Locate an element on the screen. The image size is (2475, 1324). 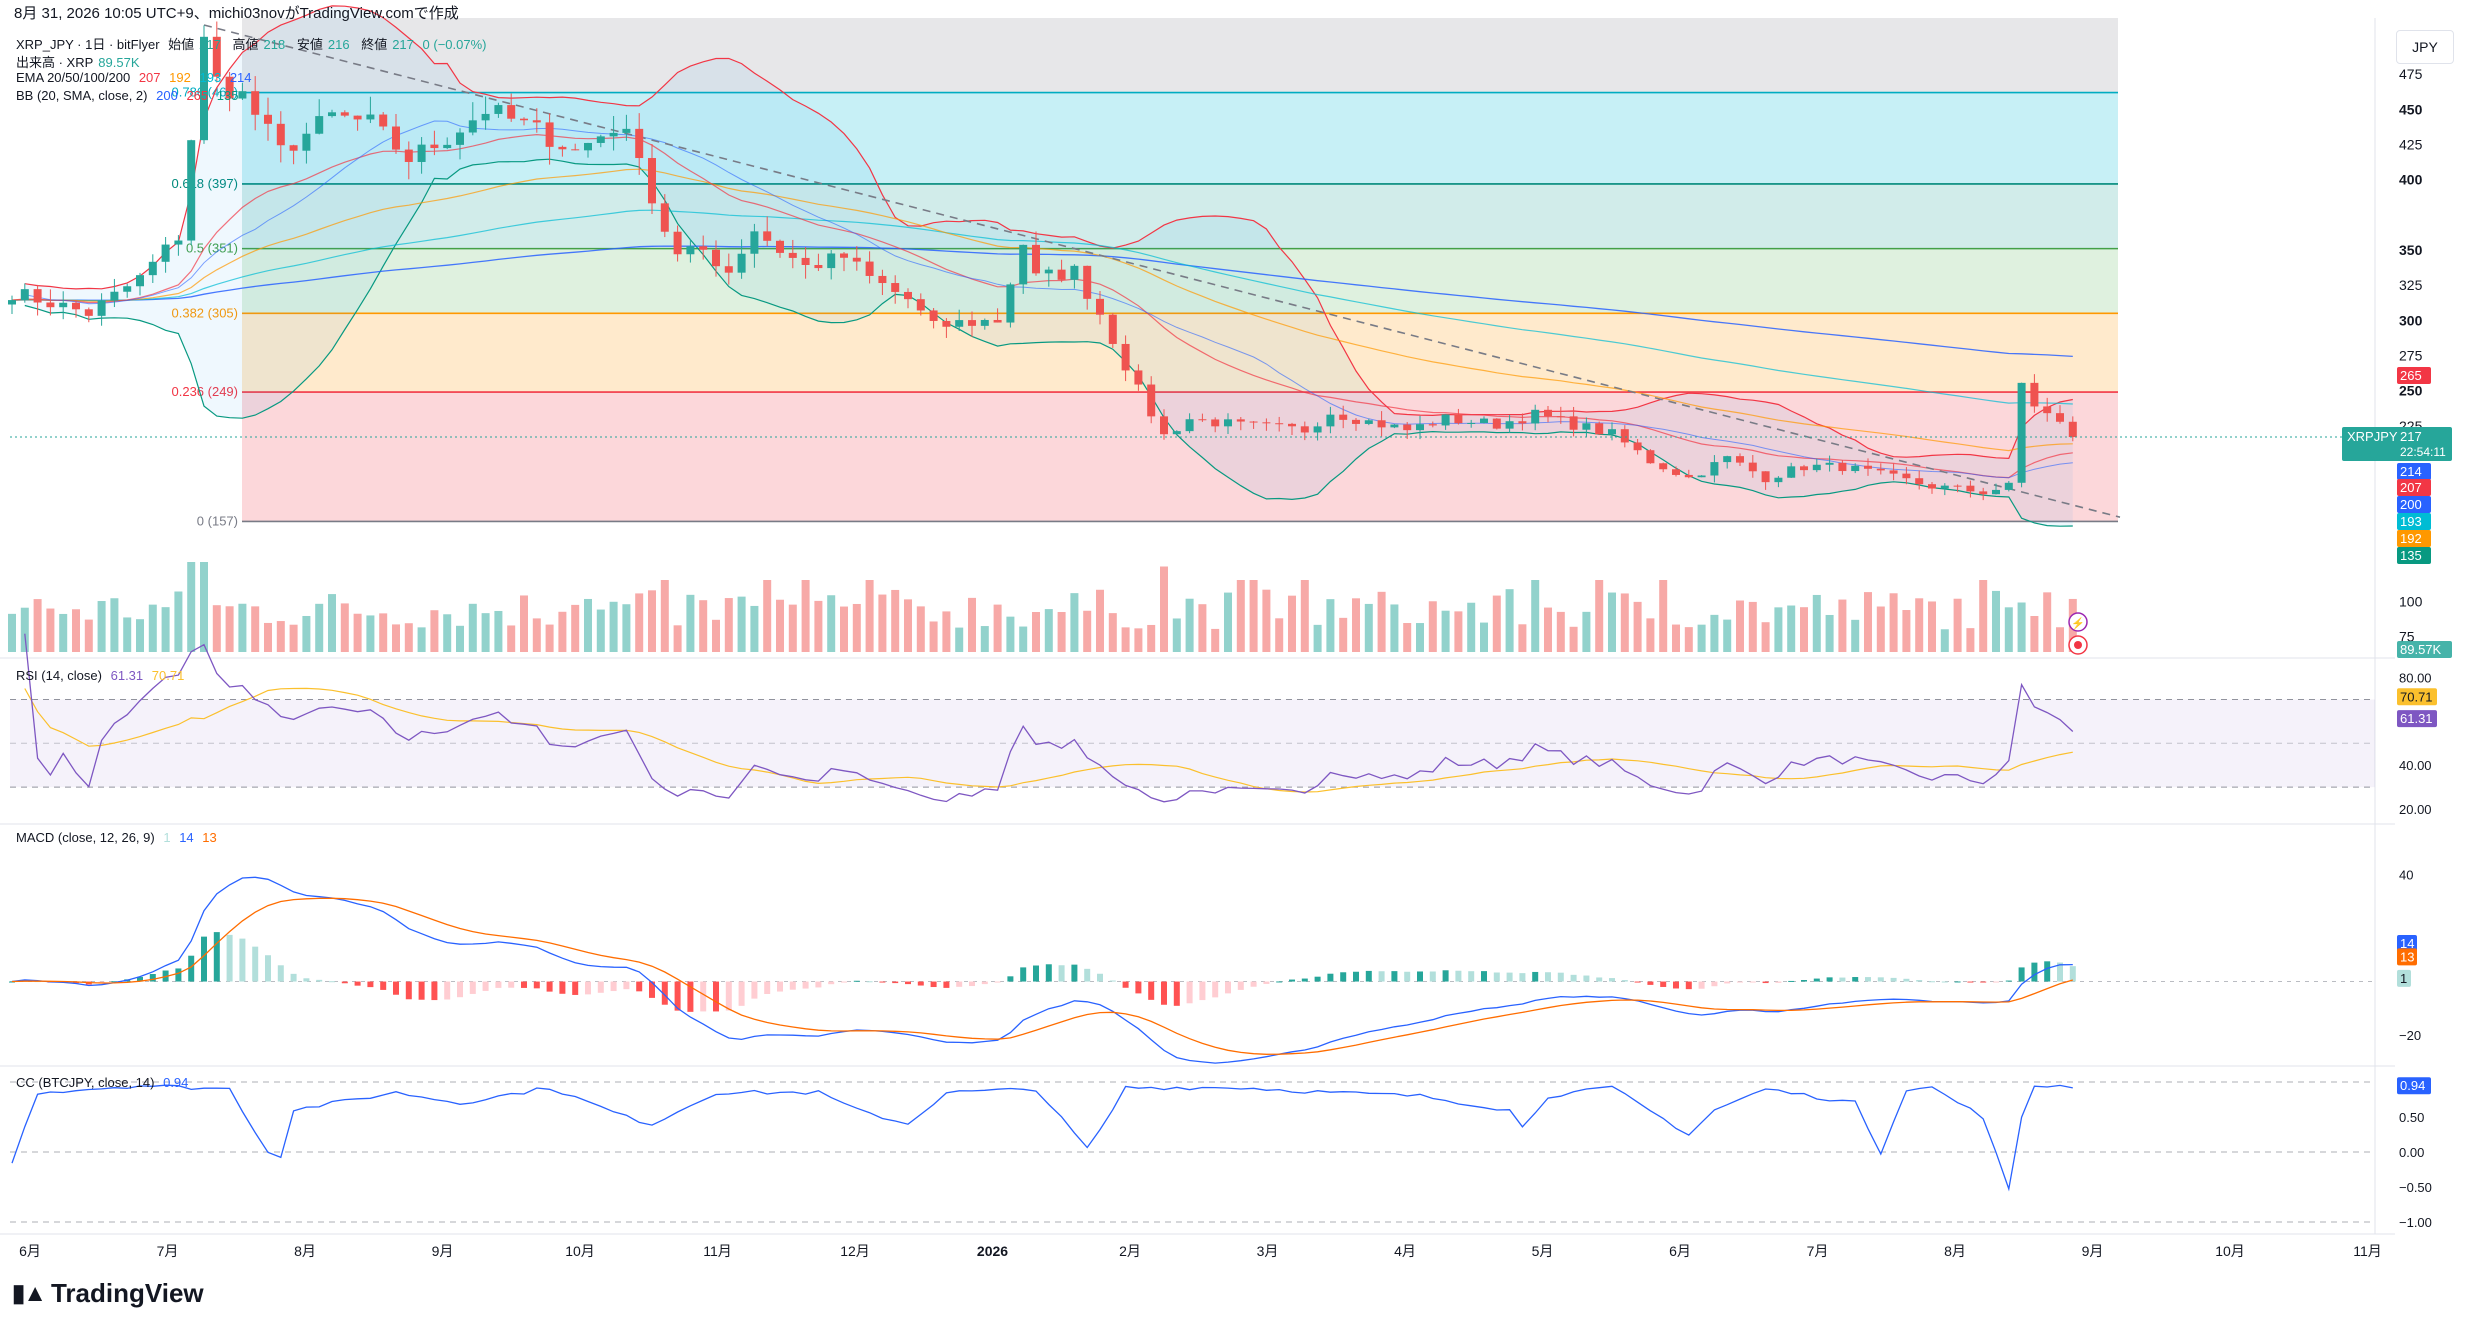
tradingview-brand: ▮▲ TradingView is located at coordinates (108, 1293).